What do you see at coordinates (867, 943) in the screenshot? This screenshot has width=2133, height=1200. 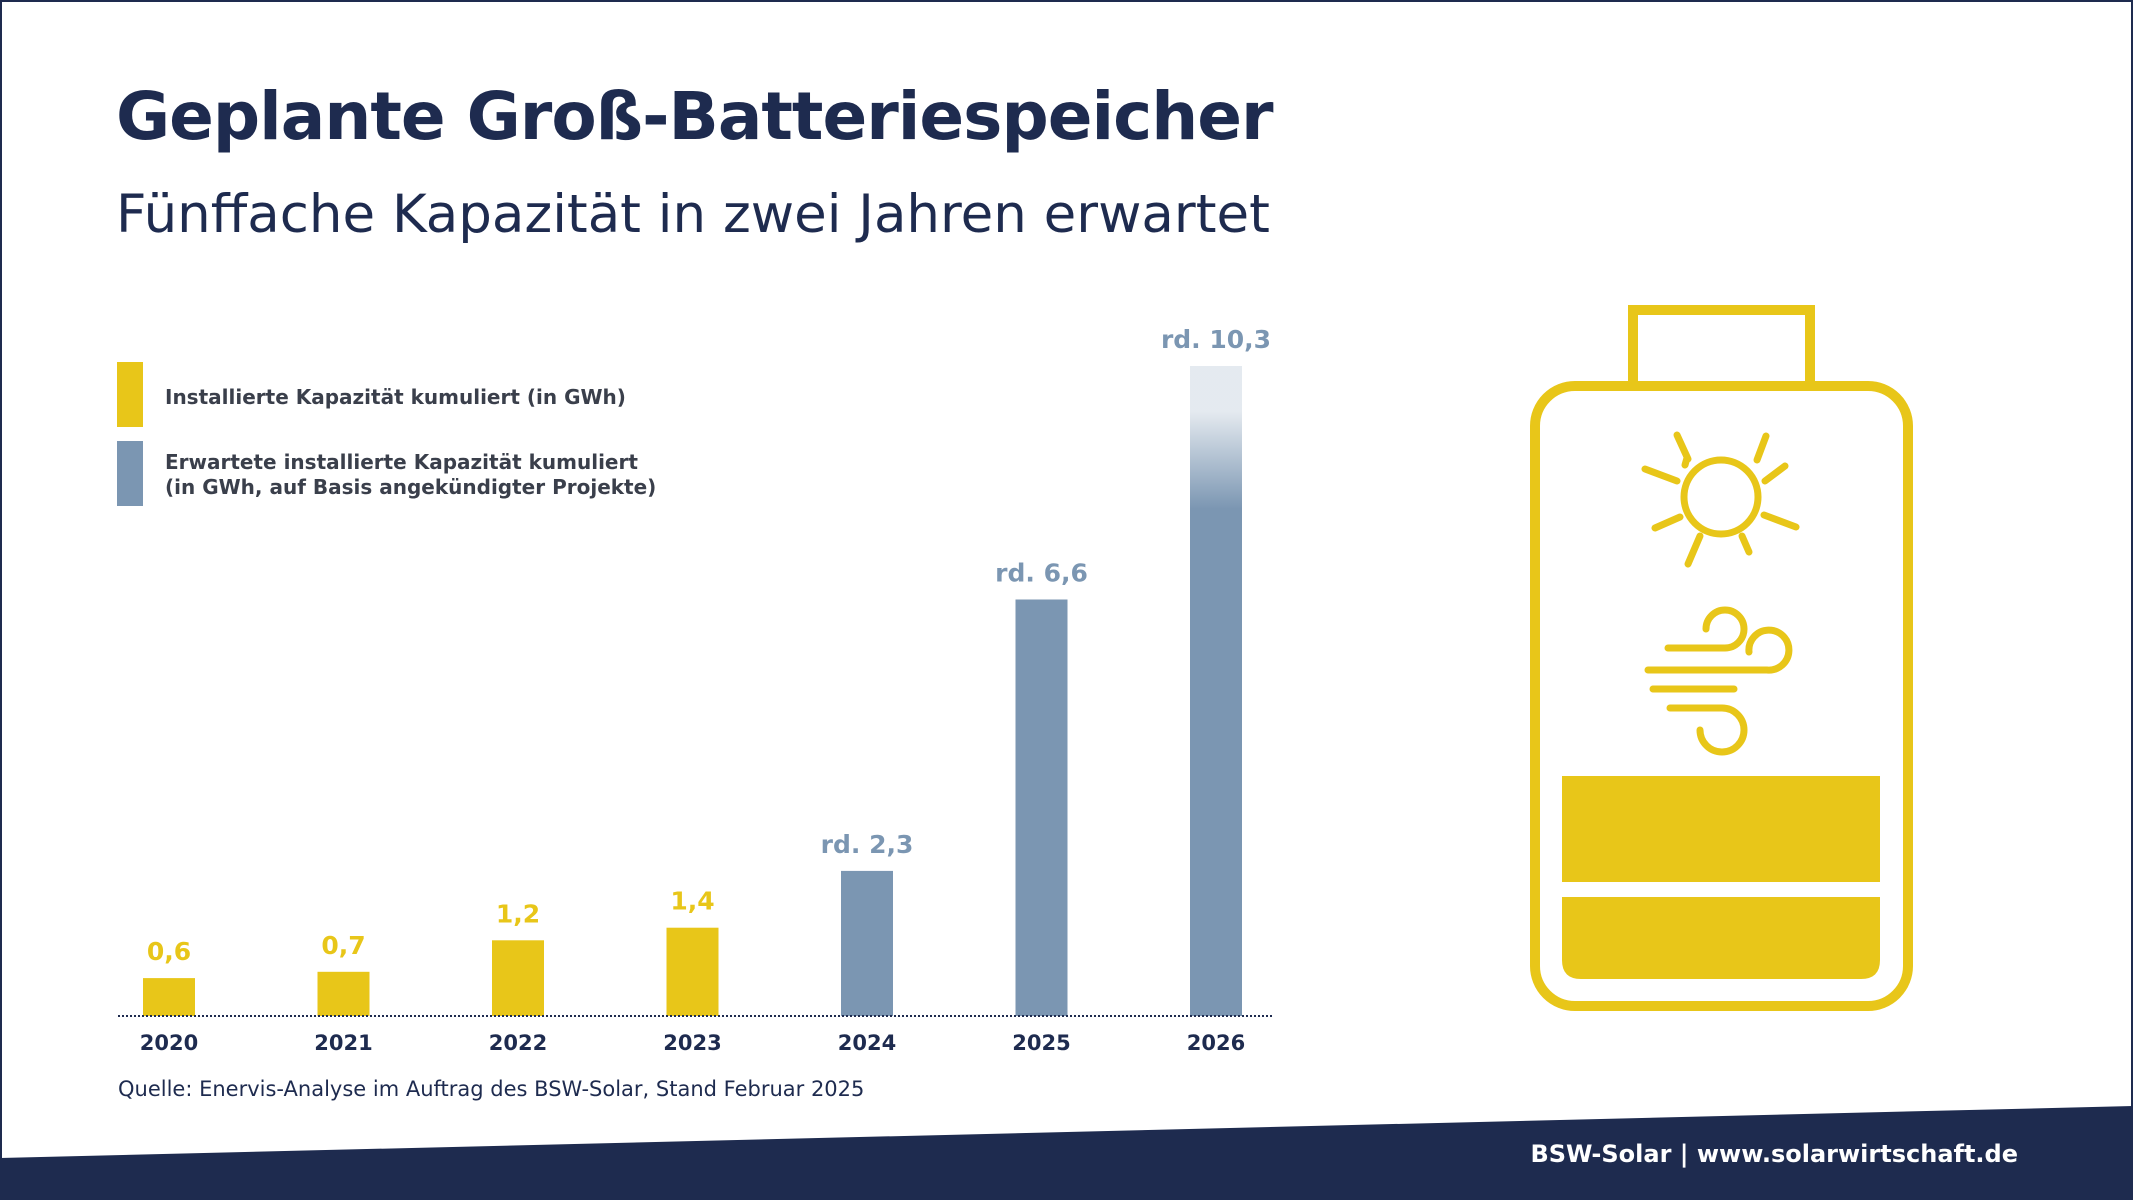 I see `bar-2024` at bounding box center [867, 943].